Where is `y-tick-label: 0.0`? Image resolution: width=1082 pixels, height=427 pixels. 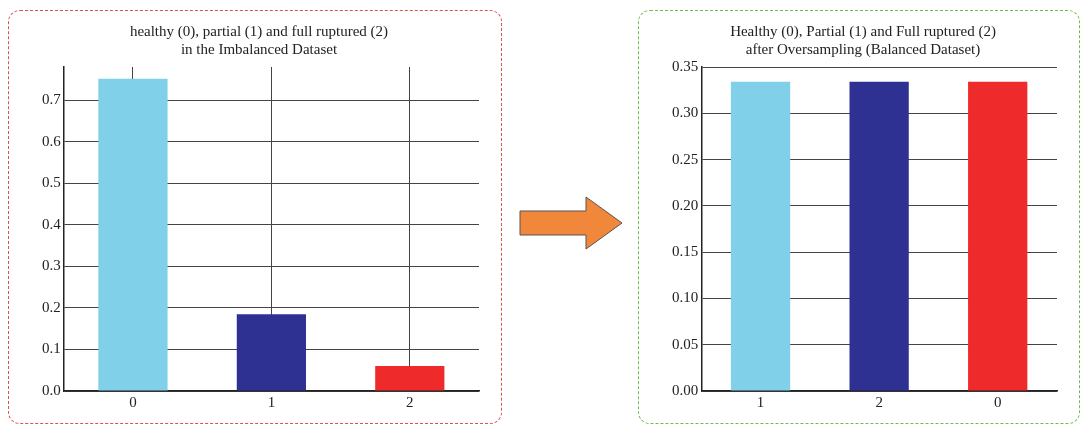
y-tick-label: 0.0 is located at coordinates (51, 389).